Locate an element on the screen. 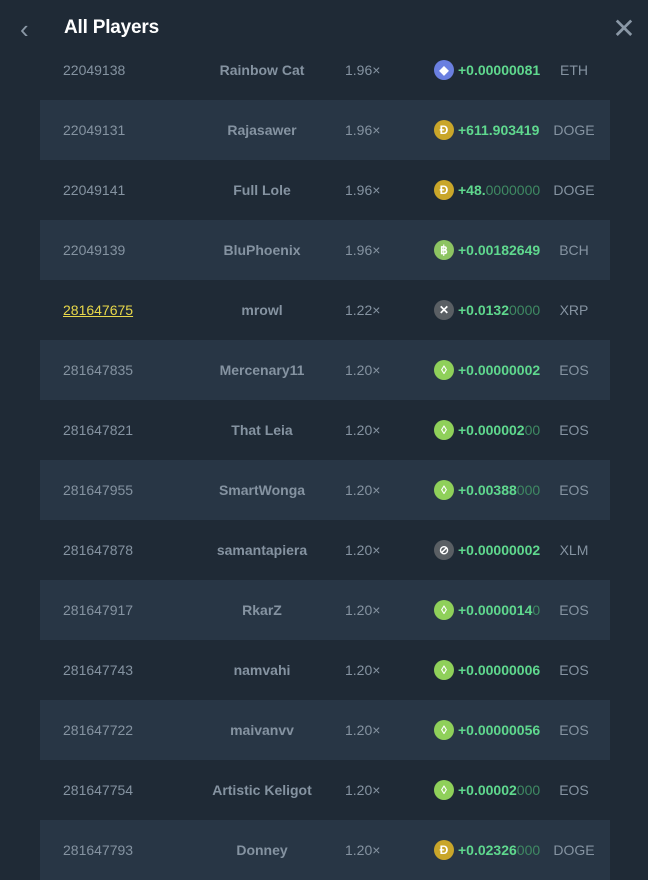  profit-amount: +0.00000081 is located at coordinates (499, 70).